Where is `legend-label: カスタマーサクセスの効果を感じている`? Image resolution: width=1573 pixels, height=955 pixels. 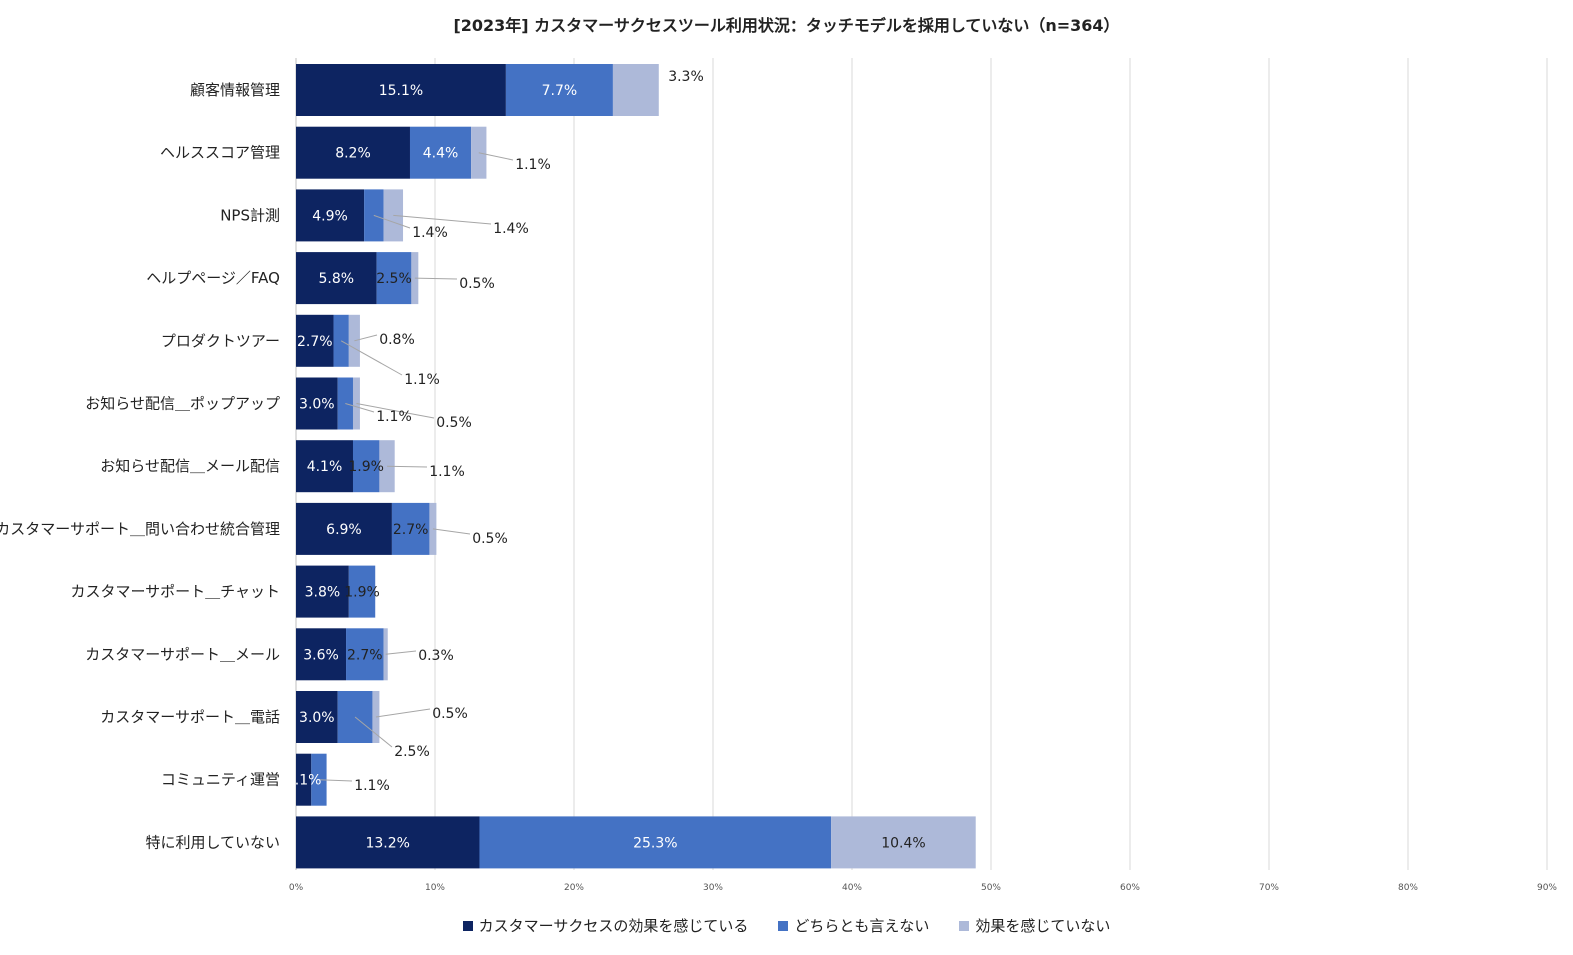 legend-label: カスタマーサクセスの効果を感じている is located at coordinates (613, 926).